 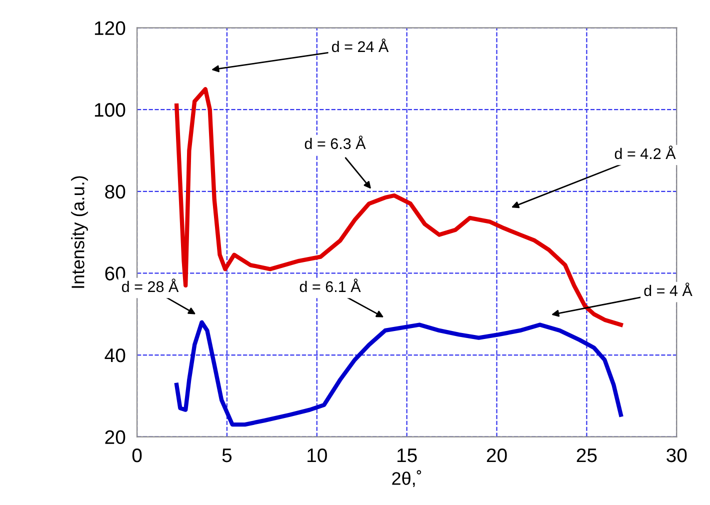 What do you see at coordinates (668, 289) in the screenshot?
I see `annotation: d = 4 Å` at bounding box center [668, 289].